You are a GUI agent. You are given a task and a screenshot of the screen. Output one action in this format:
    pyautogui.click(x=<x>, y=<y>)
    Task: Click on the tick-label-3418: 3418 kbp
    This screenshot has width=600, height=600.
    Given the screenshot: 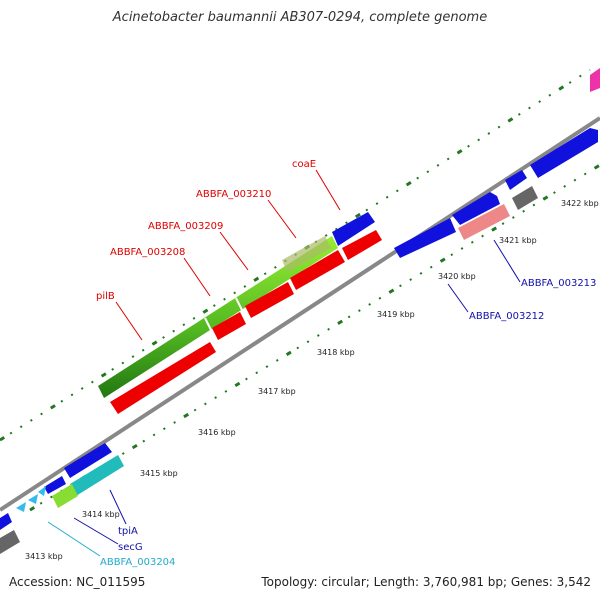 What is the action you would take?
    pyautogui.click(x=336, y=352)
    